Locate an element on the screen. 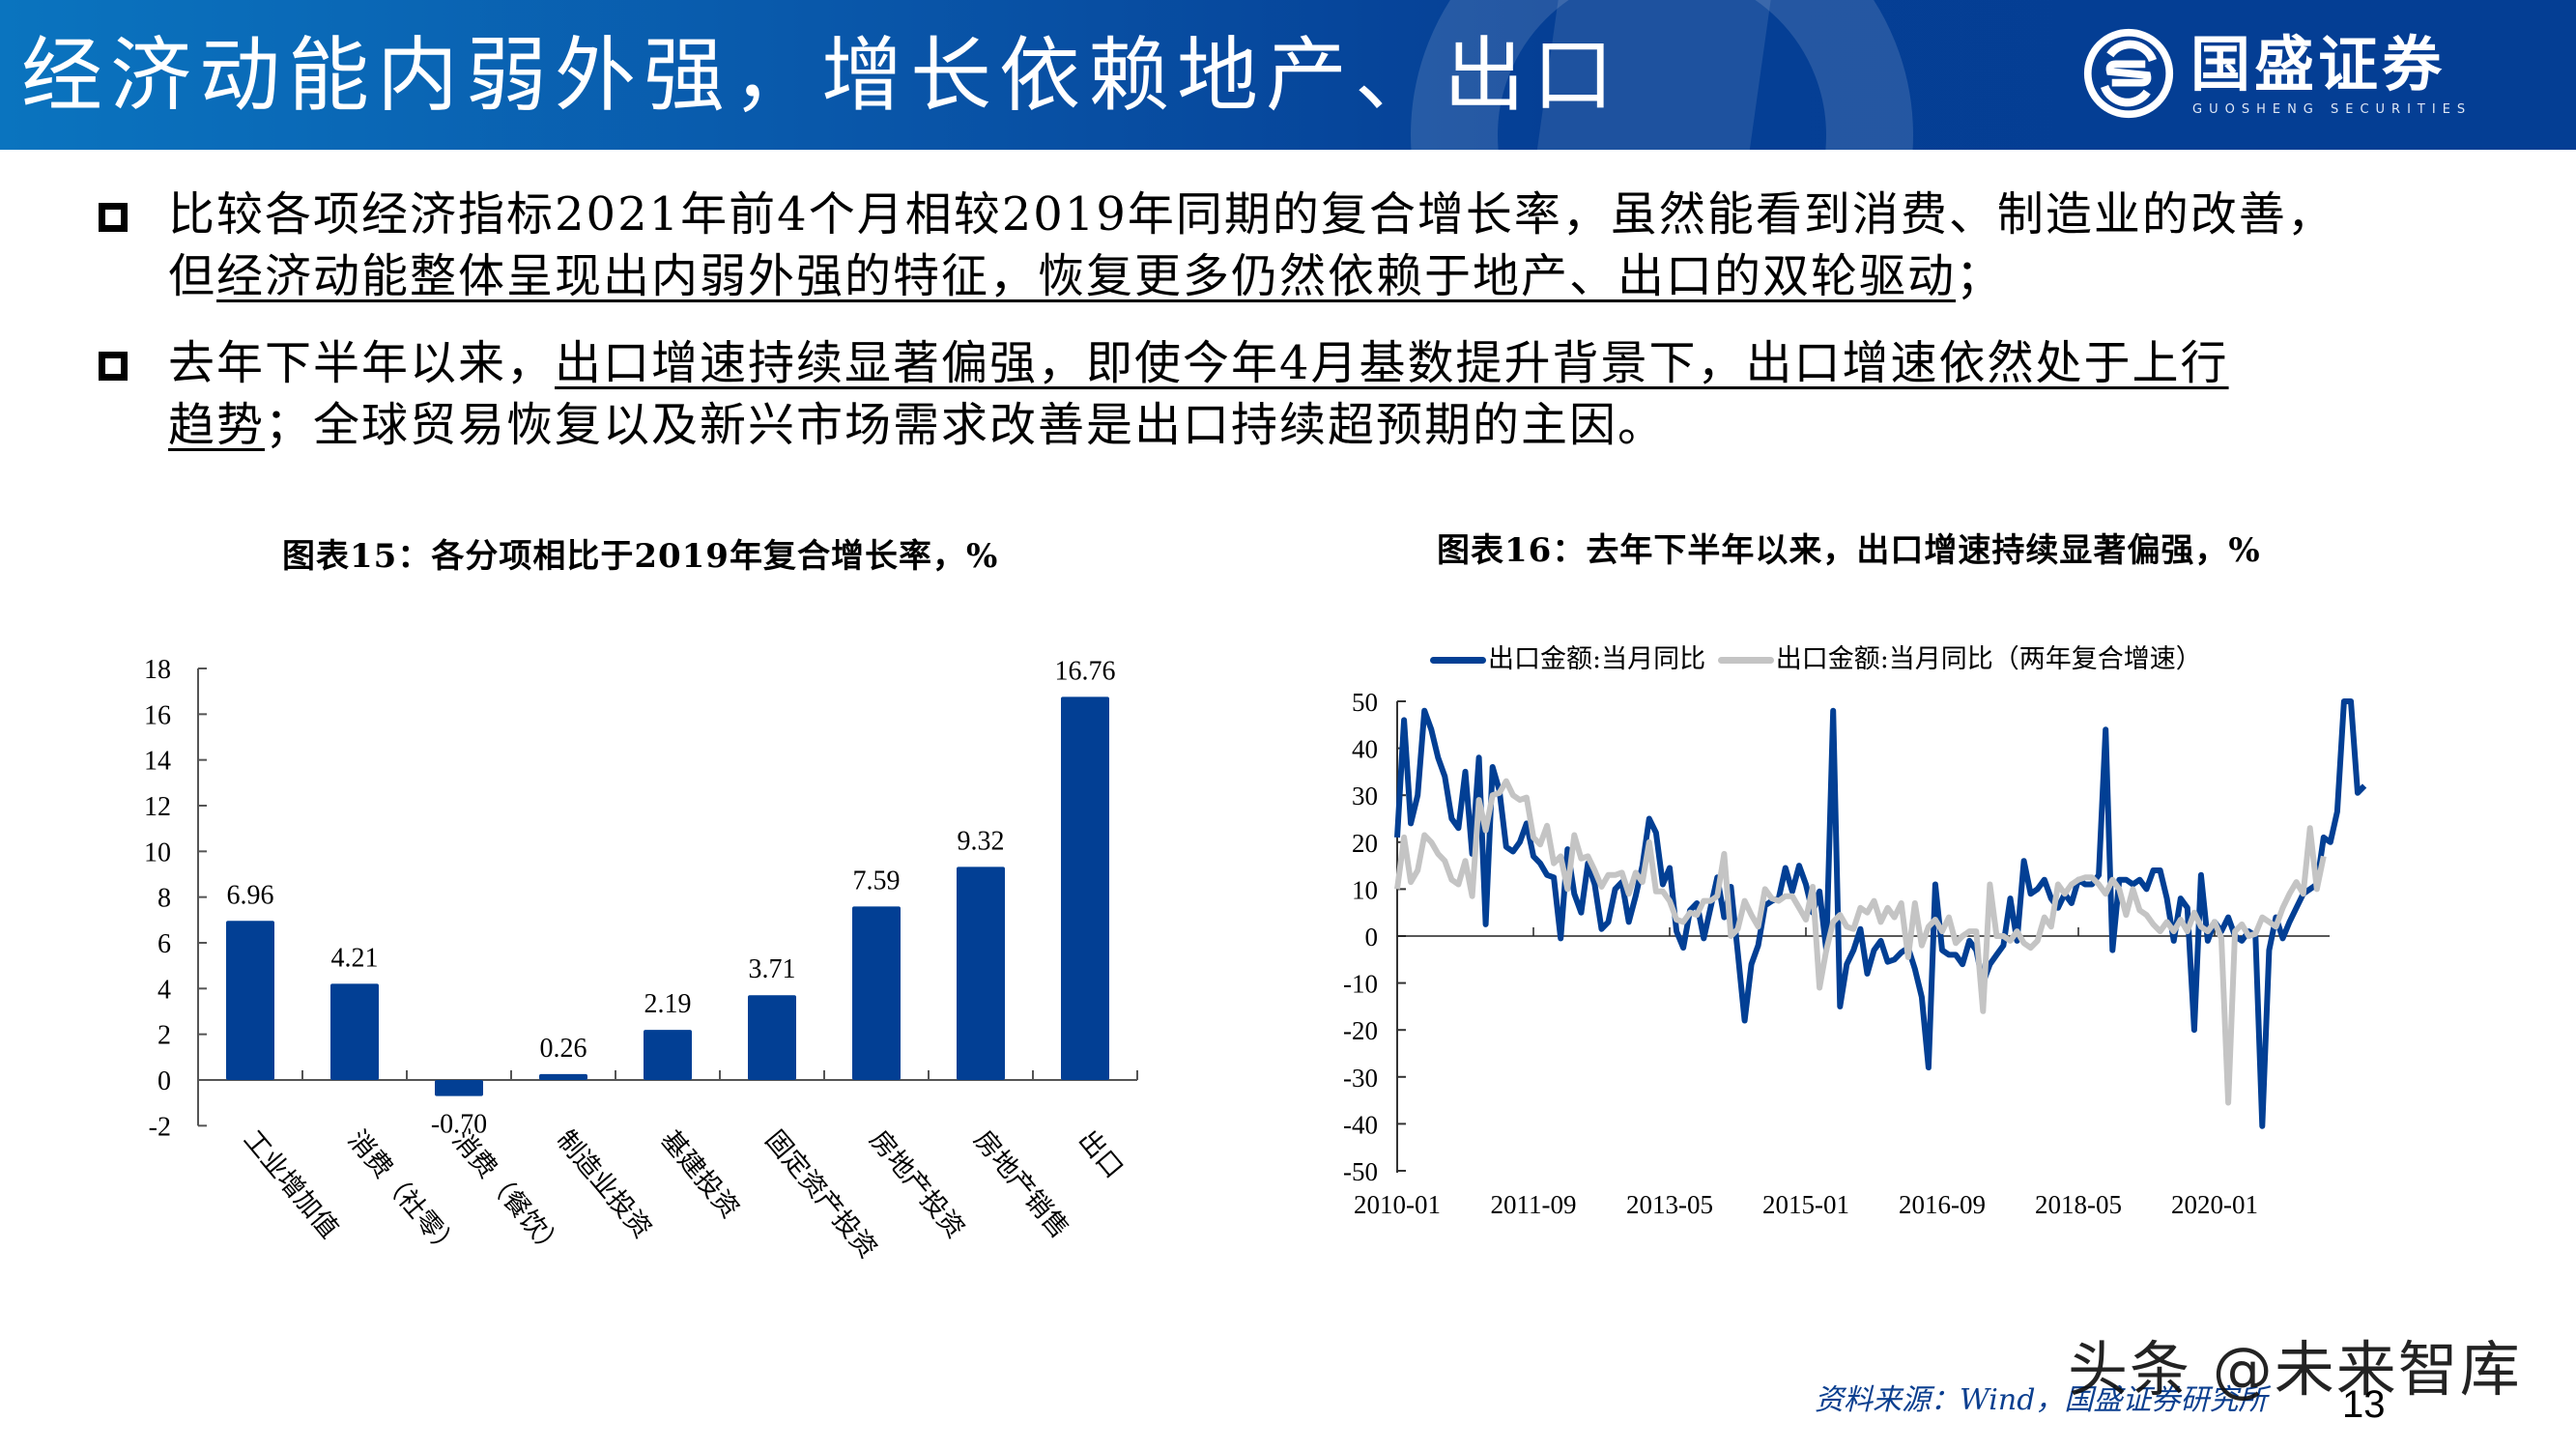 Image resolution: width=2576 pixels, height=1449 pixels. svg-text: 出口 is located at coordinates (1101, 1154).